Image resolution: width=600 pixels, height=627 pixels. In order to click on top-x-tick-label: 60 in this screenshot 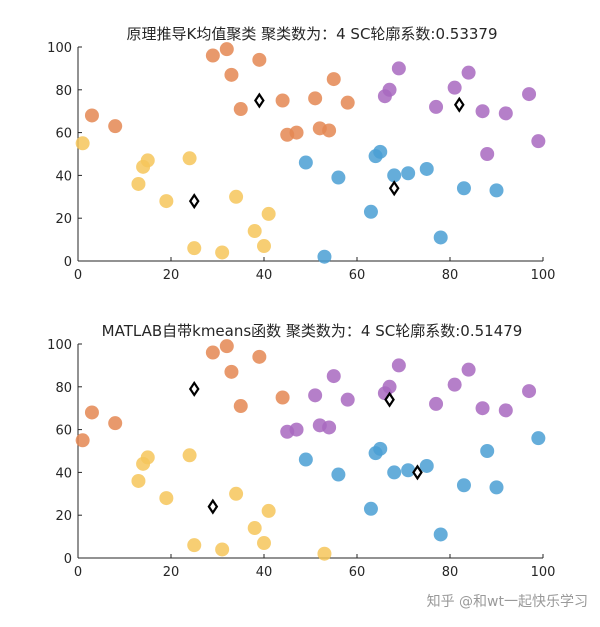, I will do `click(357, 275)`.